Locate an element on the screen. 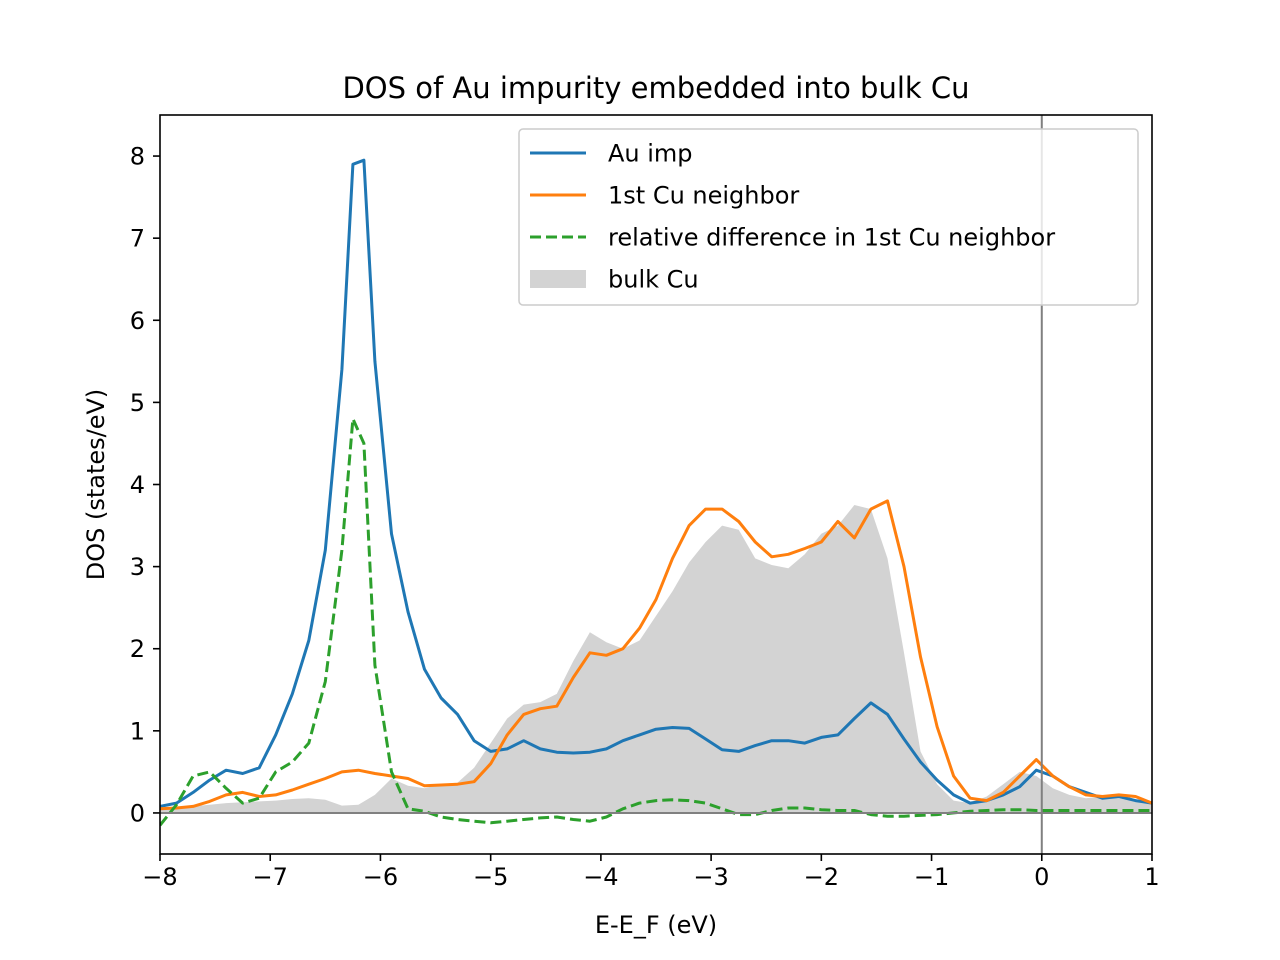 The height and width of the screenshot is (960, 1280). y-tick-label: 8 is located at coordinates (137, 157).